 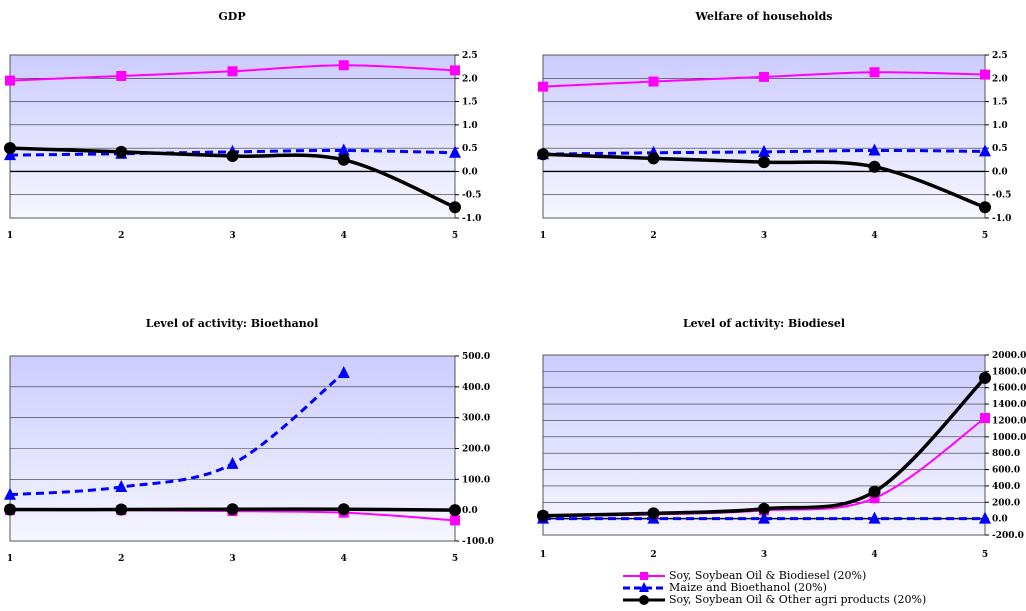 What do you see at coordinates (1009, 405) in the screenshot?
I see `y-tick-label: 1400.0` at bounding box center [1009, 405].